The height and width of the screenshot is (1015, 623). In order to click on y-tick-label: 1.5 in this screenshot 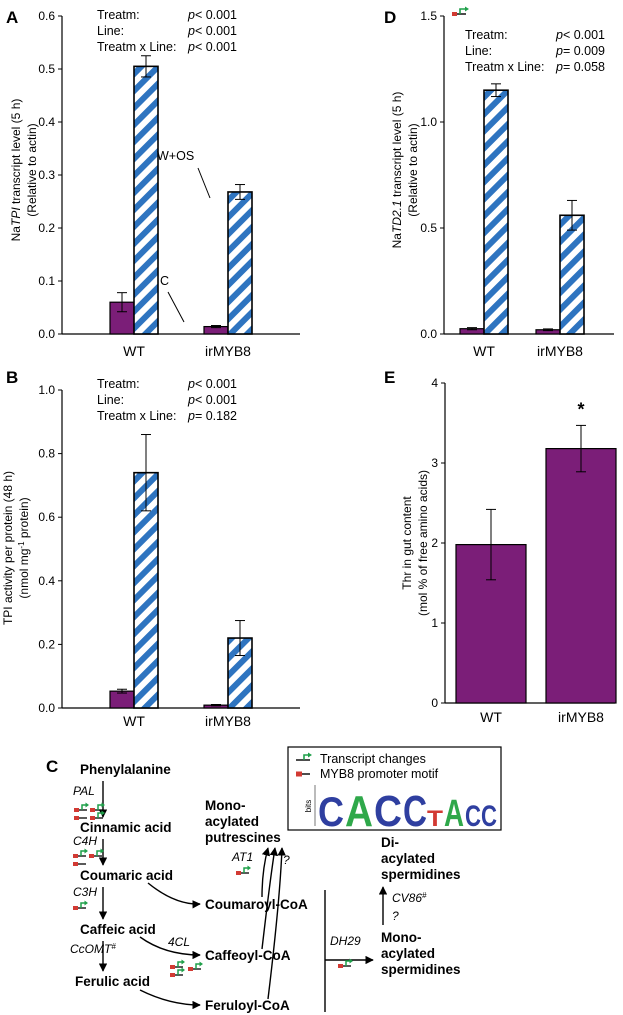, I will do `click(428, 16)`.